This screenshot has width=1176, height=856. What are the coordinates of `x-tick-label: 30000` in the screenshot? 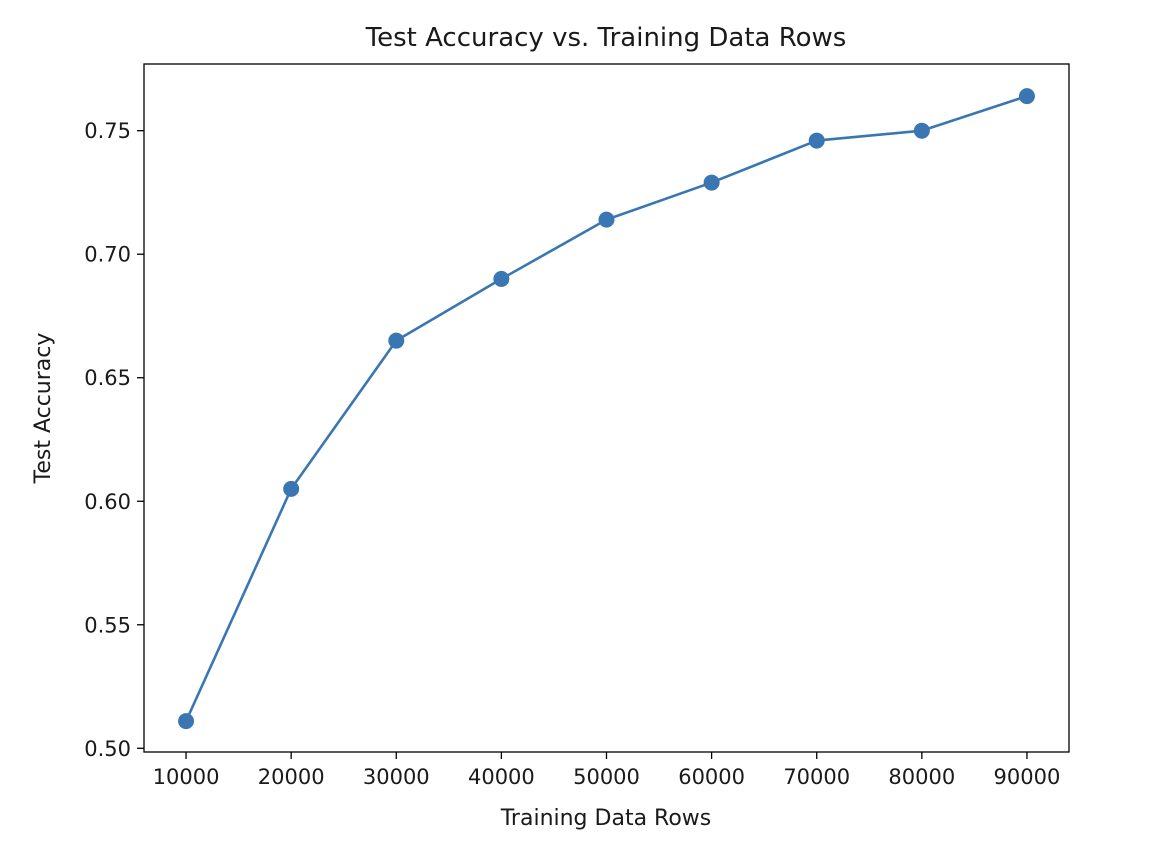 It's located at (396, 777).